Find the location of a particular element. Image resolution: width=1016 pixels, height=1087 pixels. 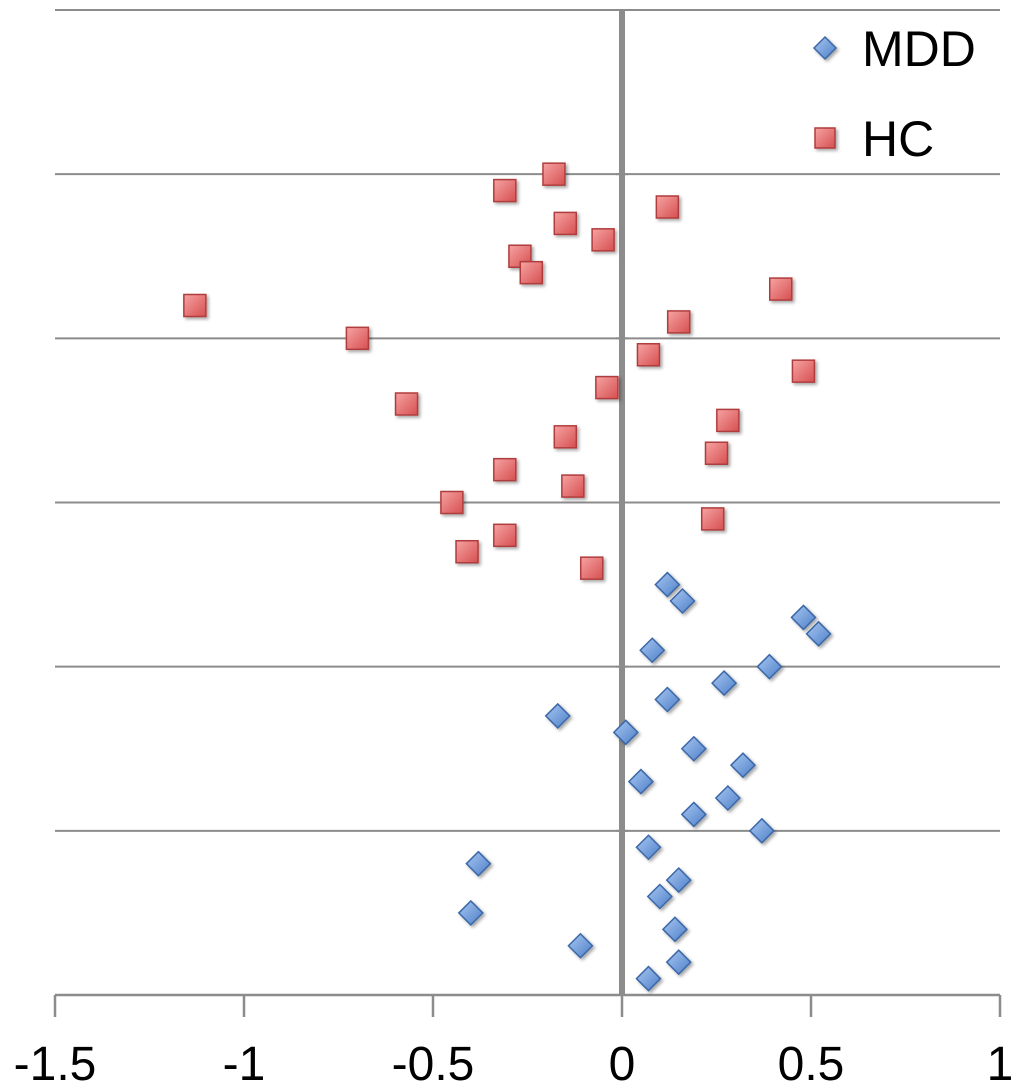

legend-label-hc: HC is located at coordinates (898, 139).